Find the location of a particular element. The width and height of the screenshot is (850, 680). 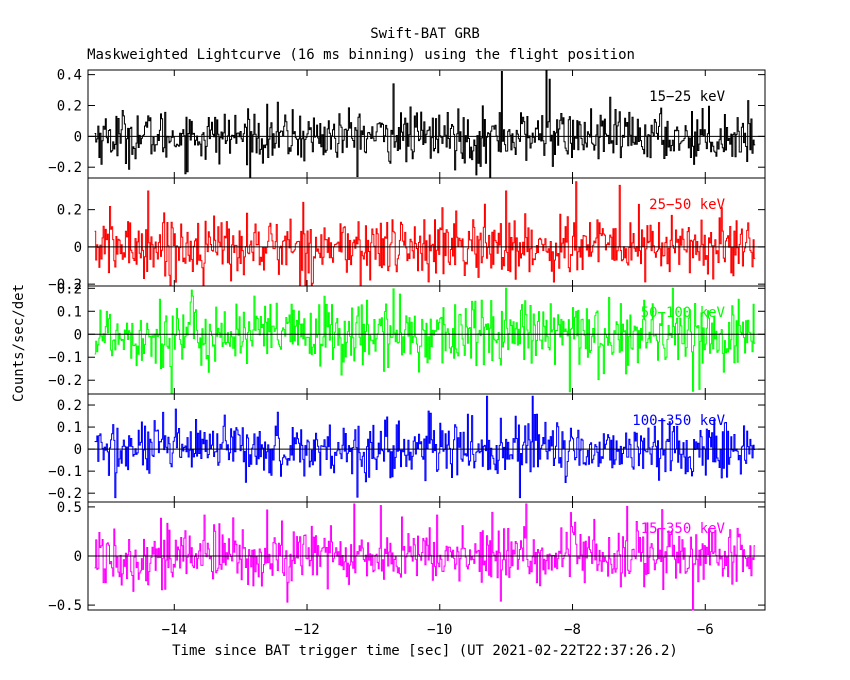

panel-25-50-kev: −0.2 0 0.2 25−50 keV is located at coordinates (407, 235).